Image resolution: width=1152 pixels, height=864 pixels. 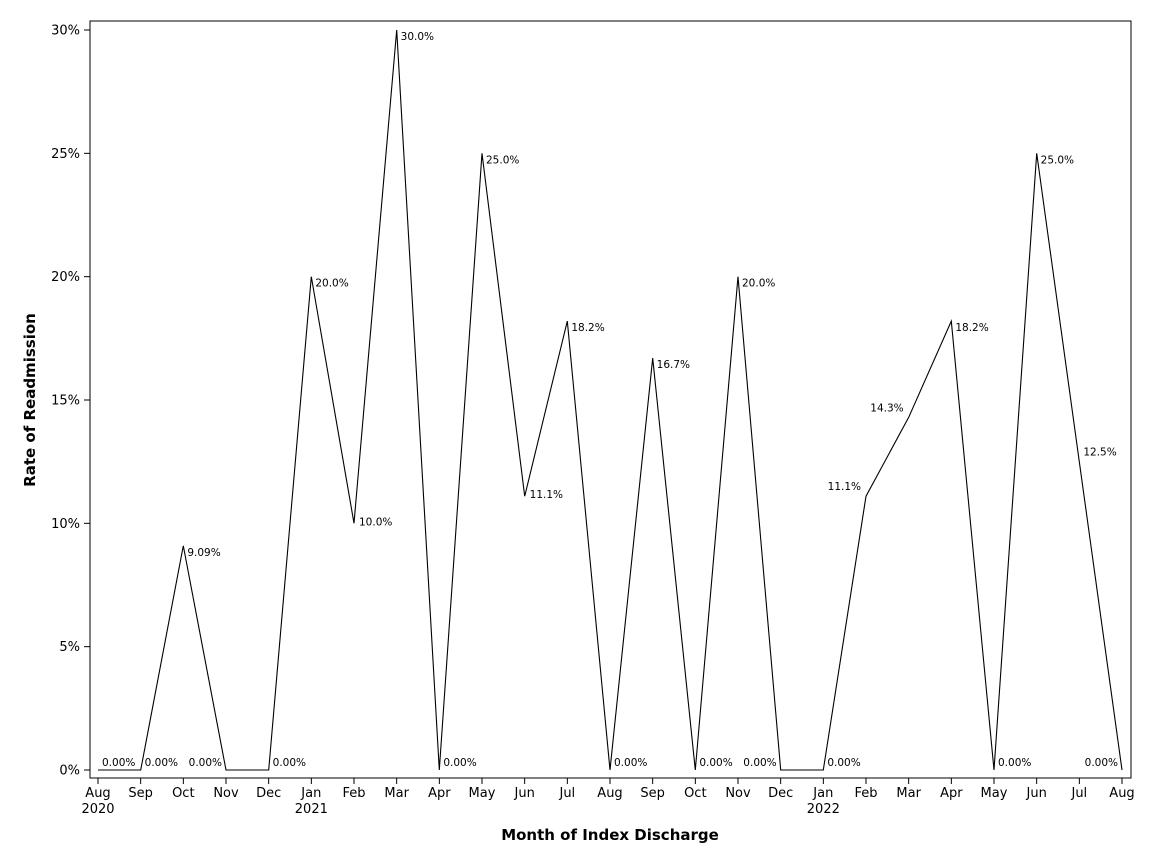 I want to click on x-year-label: 2022, so click(x=823, y=809).